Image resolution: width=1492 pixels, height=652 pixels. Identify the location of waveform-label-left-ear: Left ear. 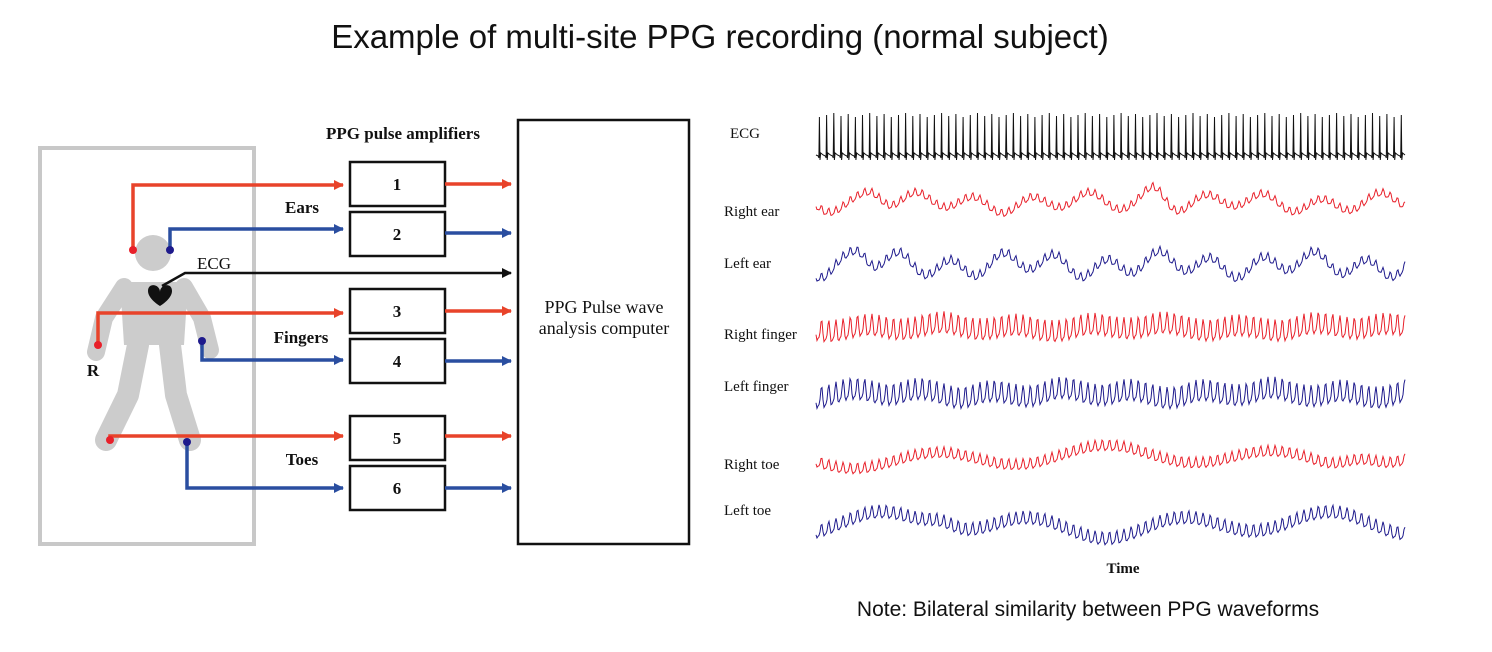
(747, 264).